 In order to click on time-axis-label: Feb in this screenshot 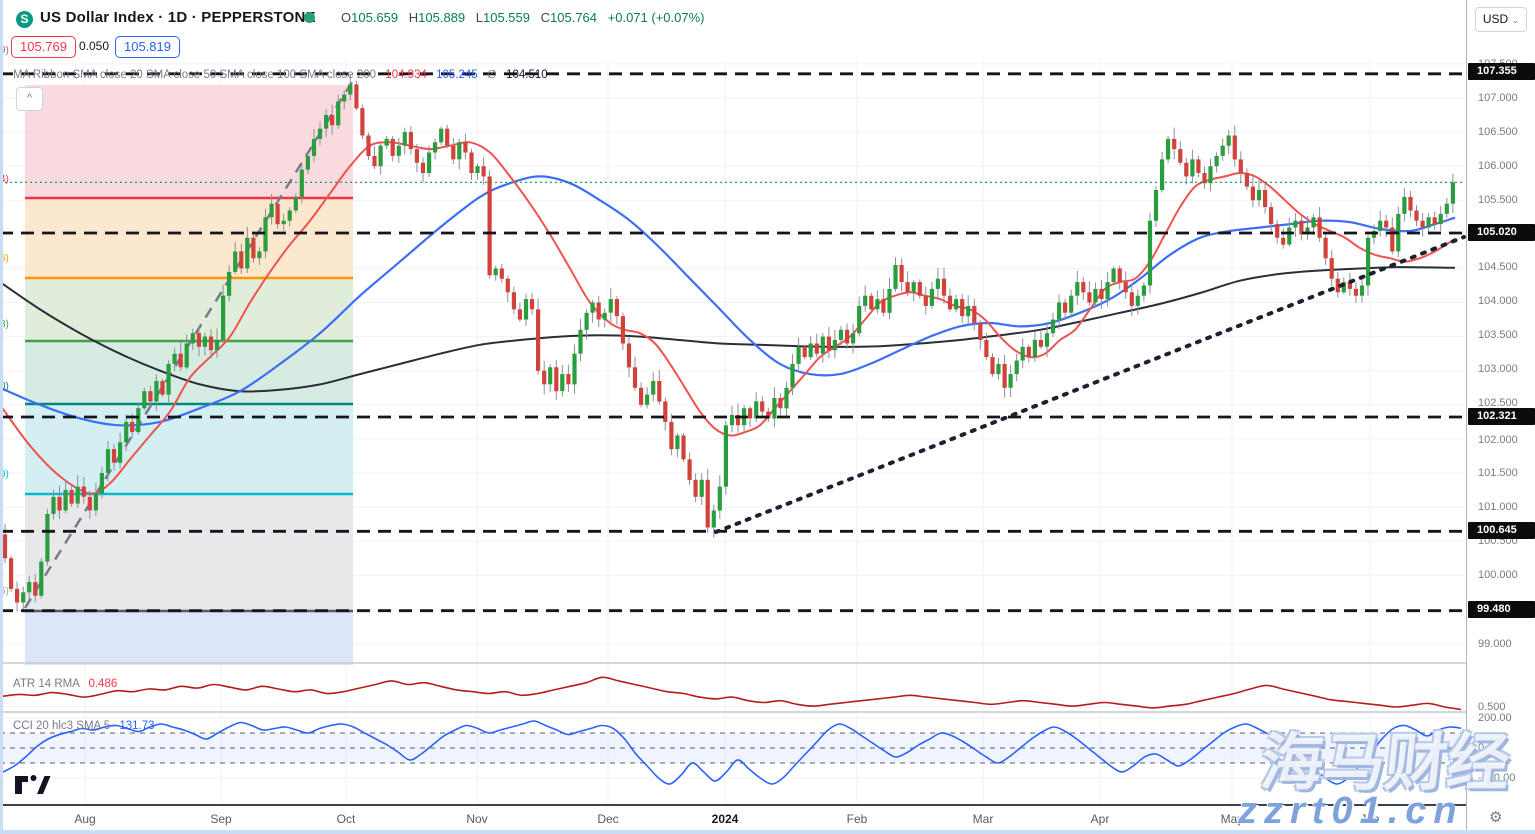, I will do `click(857, 819)`.